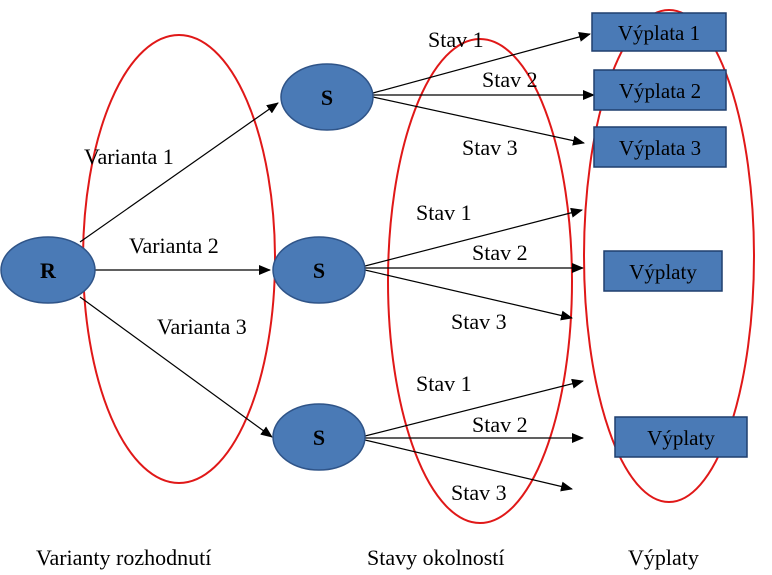  What do you see at coordinates (500, 252) in the screenshot?
I see `edge-label-middle-state-2: Stav 2` at bounding box center [500, 252].